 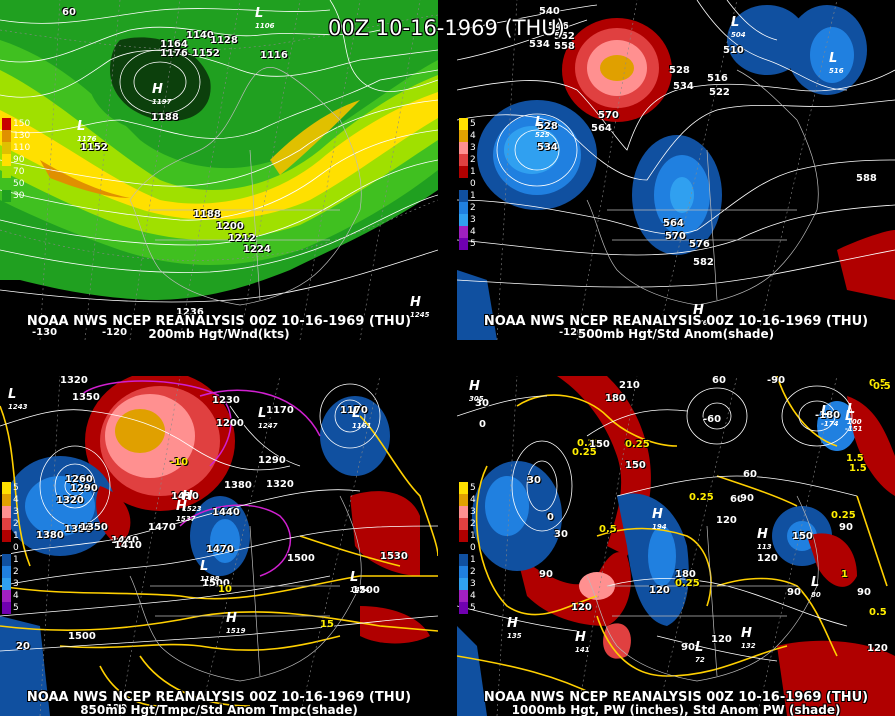 What do you see at coordinates (45, 332) in the screenshot?
I see `contour-label: -130` at bounding box center [45, 332].